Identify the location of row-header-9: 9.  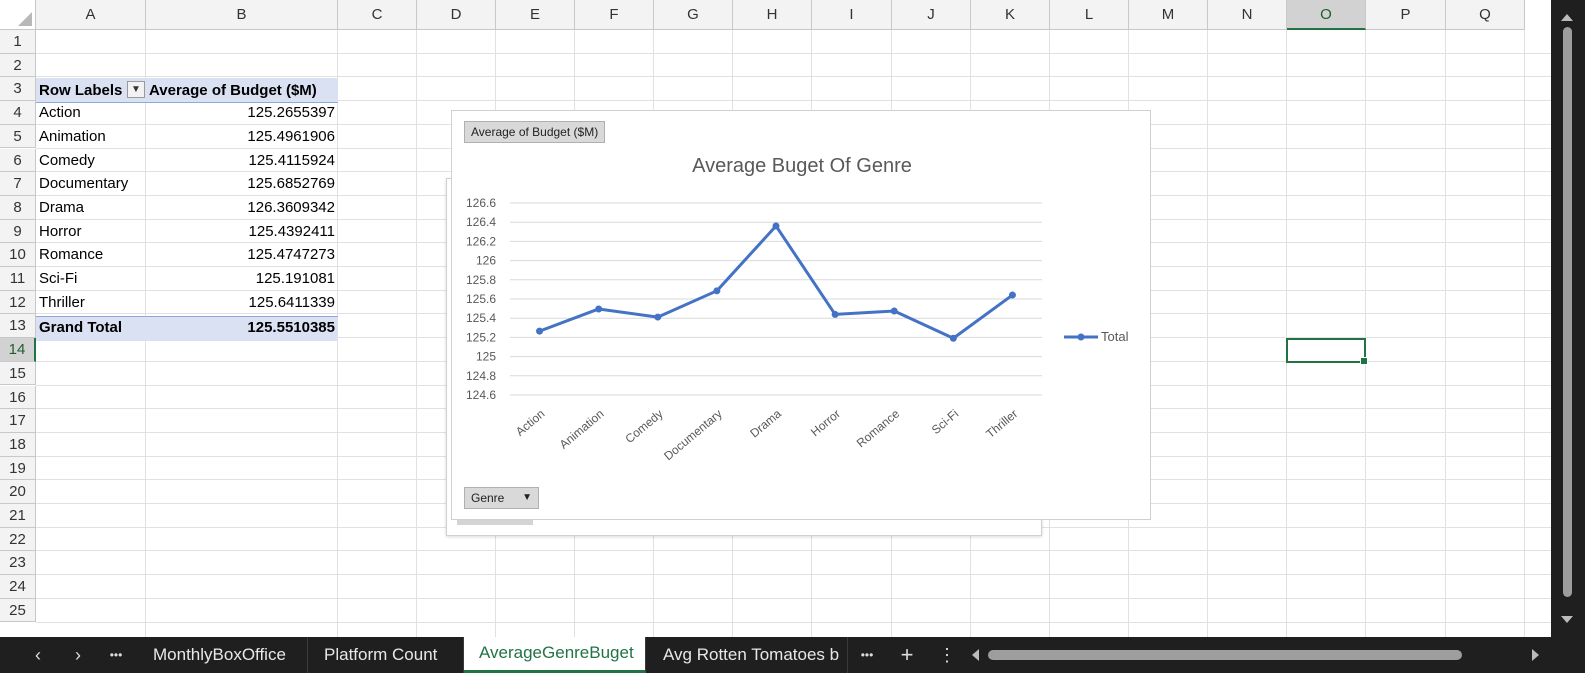
(18, 231).